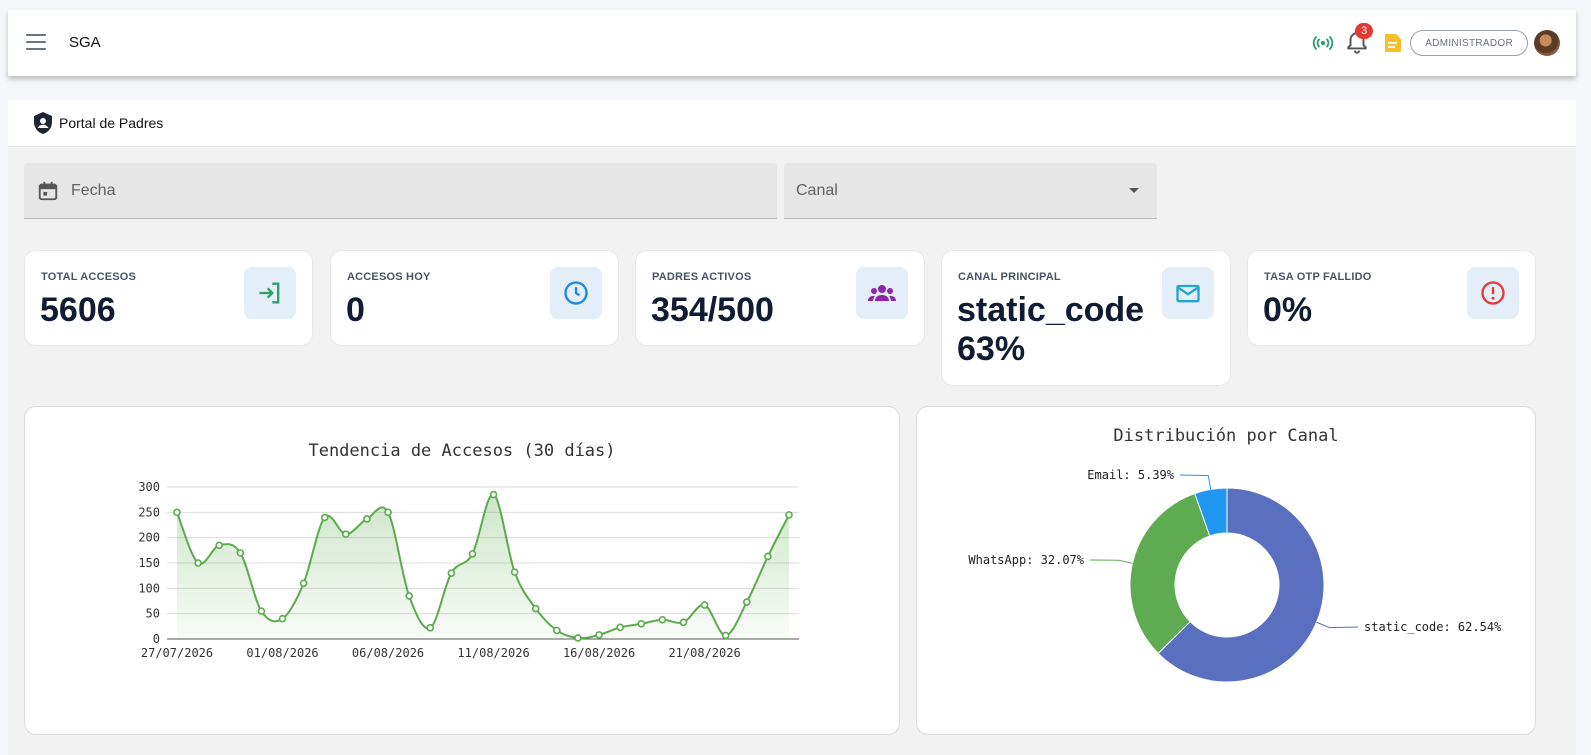 The image size is (1591, 755). Describe the element at coordinates (712, 310) in the screenshot. I see `stat-value: 354/500` at that location.